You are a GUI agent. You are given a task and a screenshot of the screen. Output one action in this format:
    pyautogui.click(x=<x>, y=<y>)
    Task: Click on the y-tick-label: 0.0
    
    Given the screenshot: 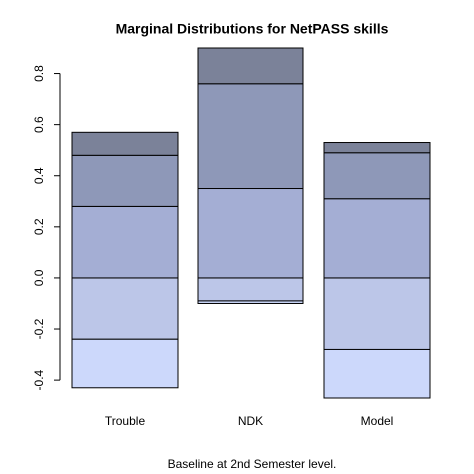 What is the action you would take?
    pyautogui.click(x=39, y=277)
    